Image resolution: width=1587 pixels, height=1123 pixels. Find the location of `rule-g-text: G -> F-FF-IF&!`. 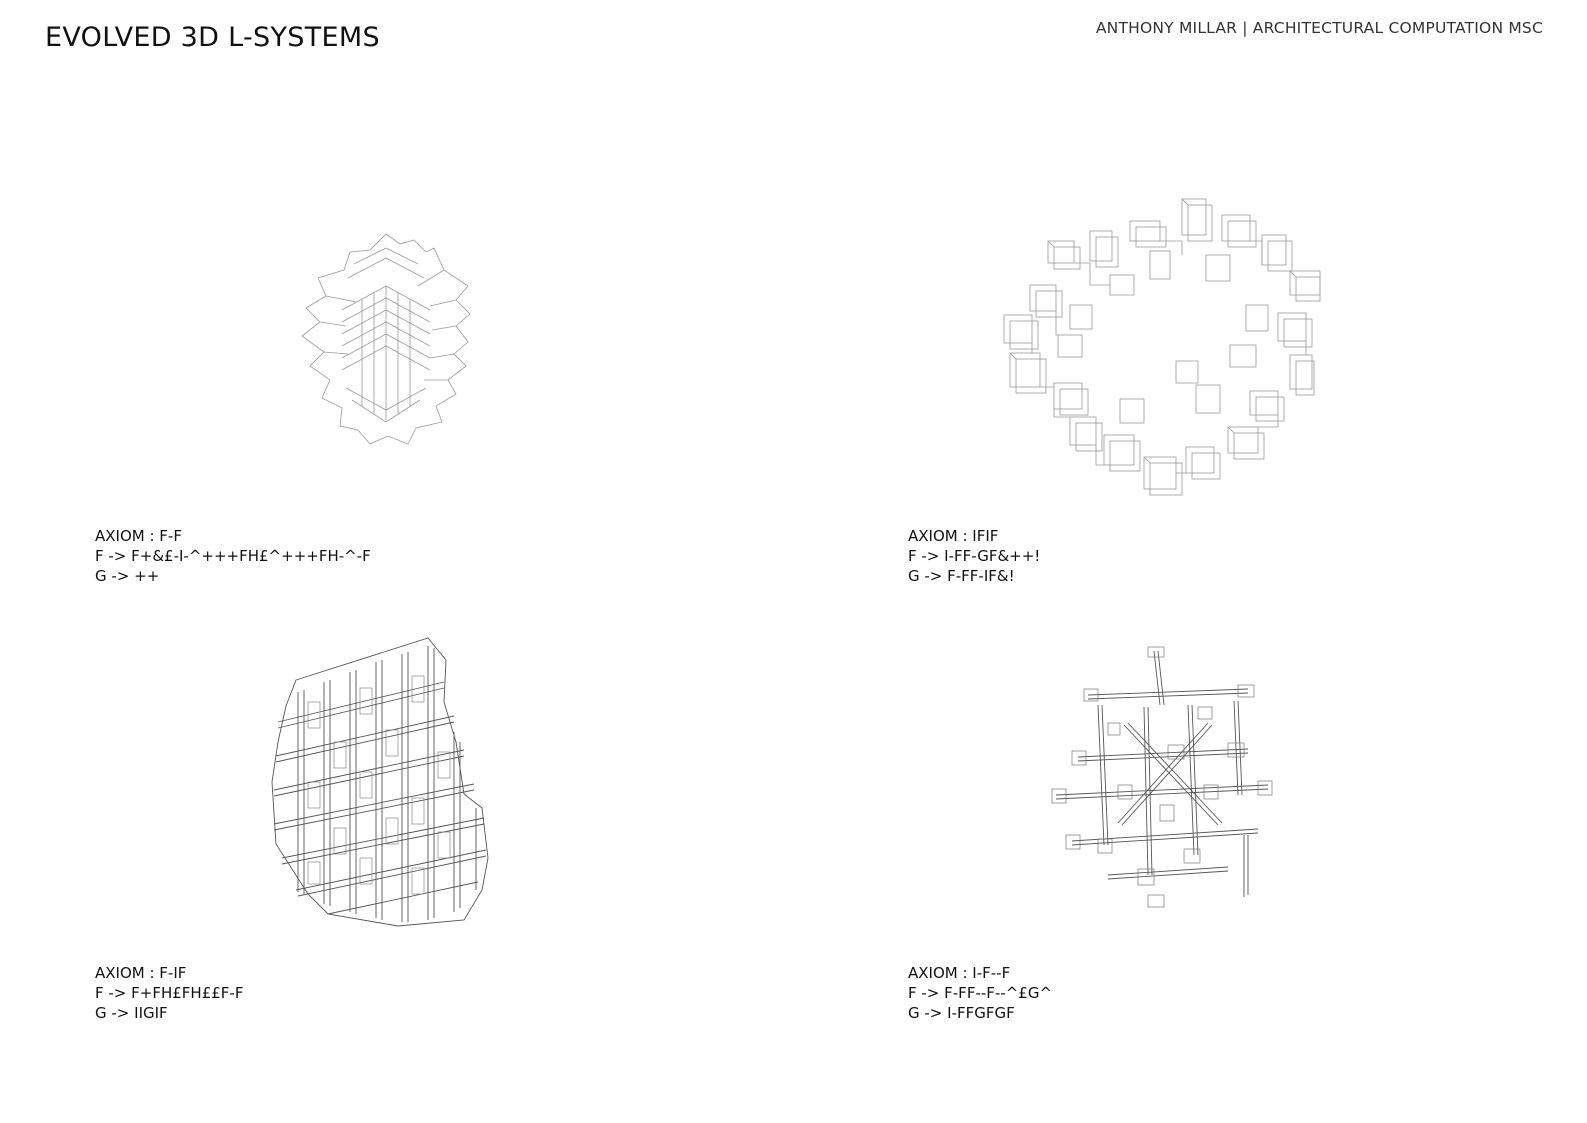

rule-g-text: G -> F-FF-IF&! is located at coordinates (961, 576).